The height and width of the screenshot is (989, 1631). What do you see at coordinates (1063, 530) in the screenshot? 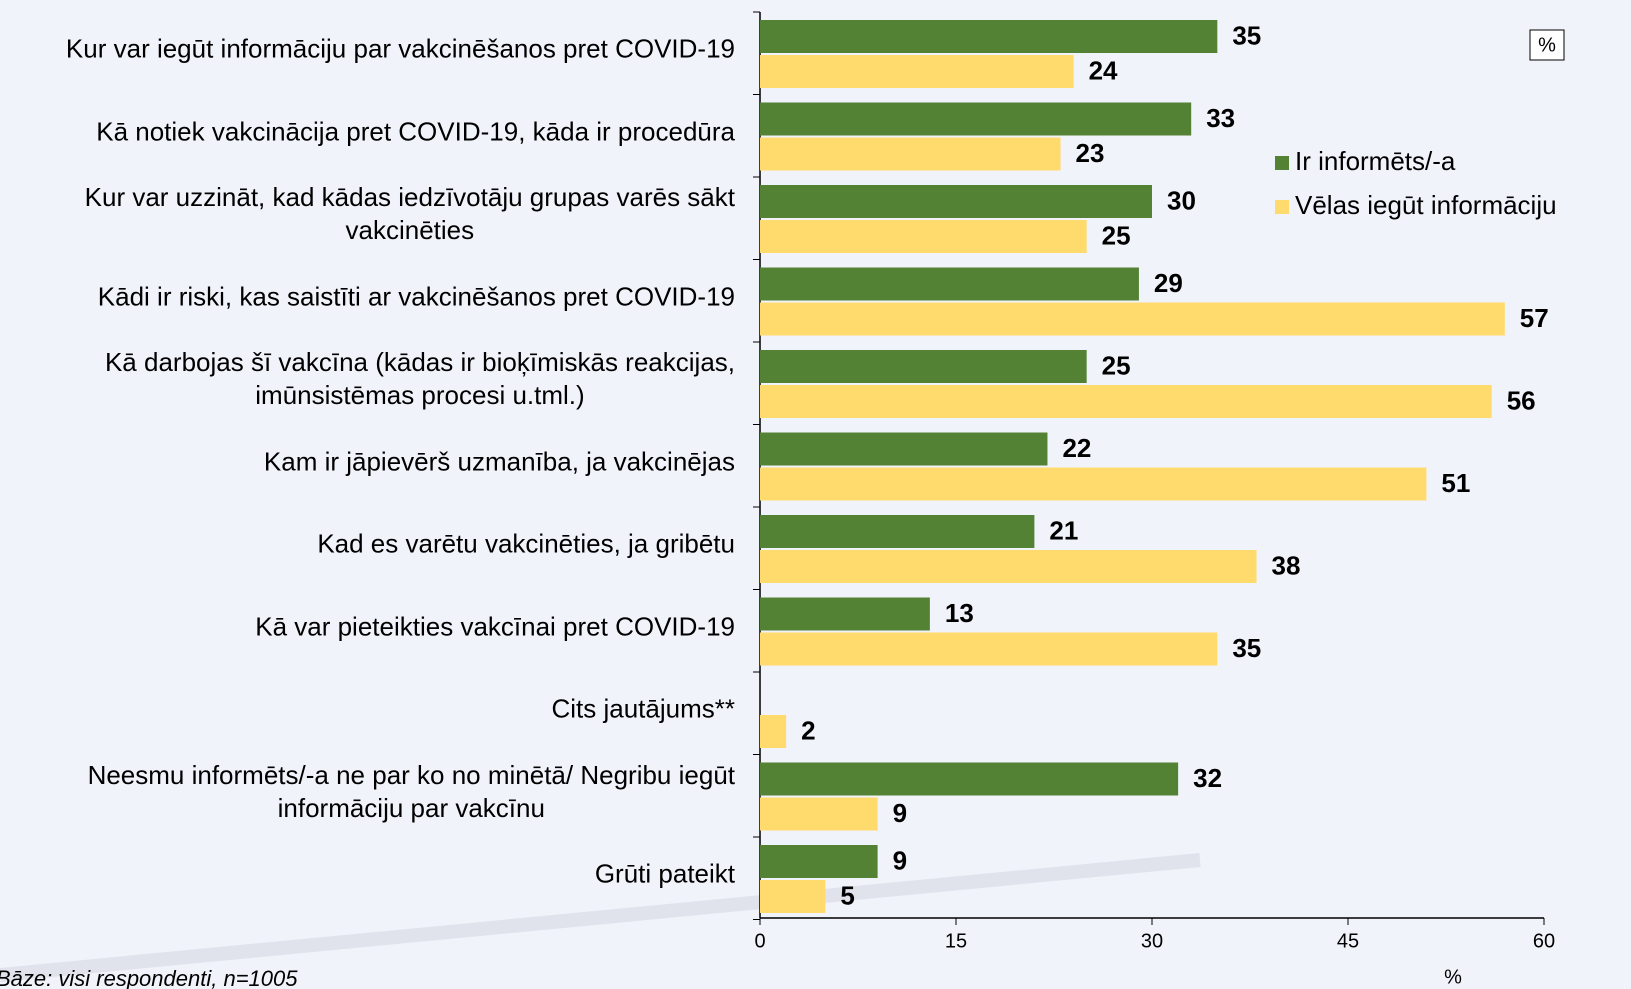
I see `value-label: 21` at bounding box center [1063, 530].